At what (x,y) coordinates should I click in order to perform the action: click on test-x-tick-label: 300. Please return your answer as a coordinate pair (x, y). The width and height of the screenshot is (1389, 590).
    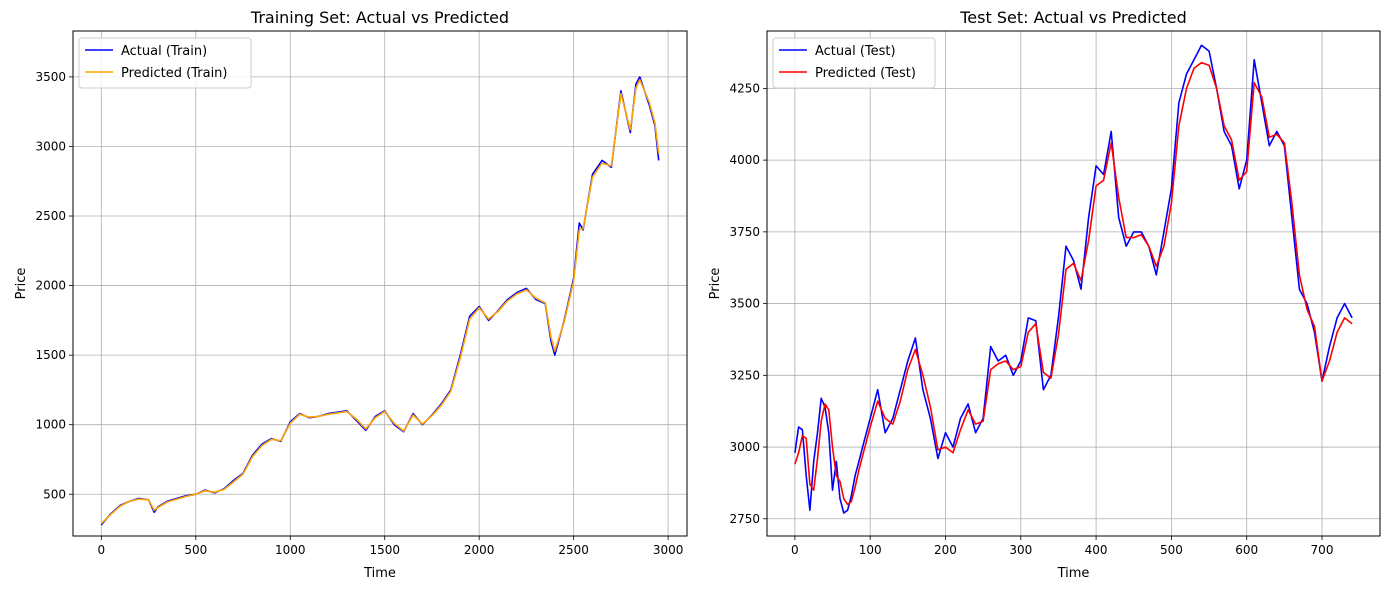
    Looking at the image, I should click on (1020, 550).